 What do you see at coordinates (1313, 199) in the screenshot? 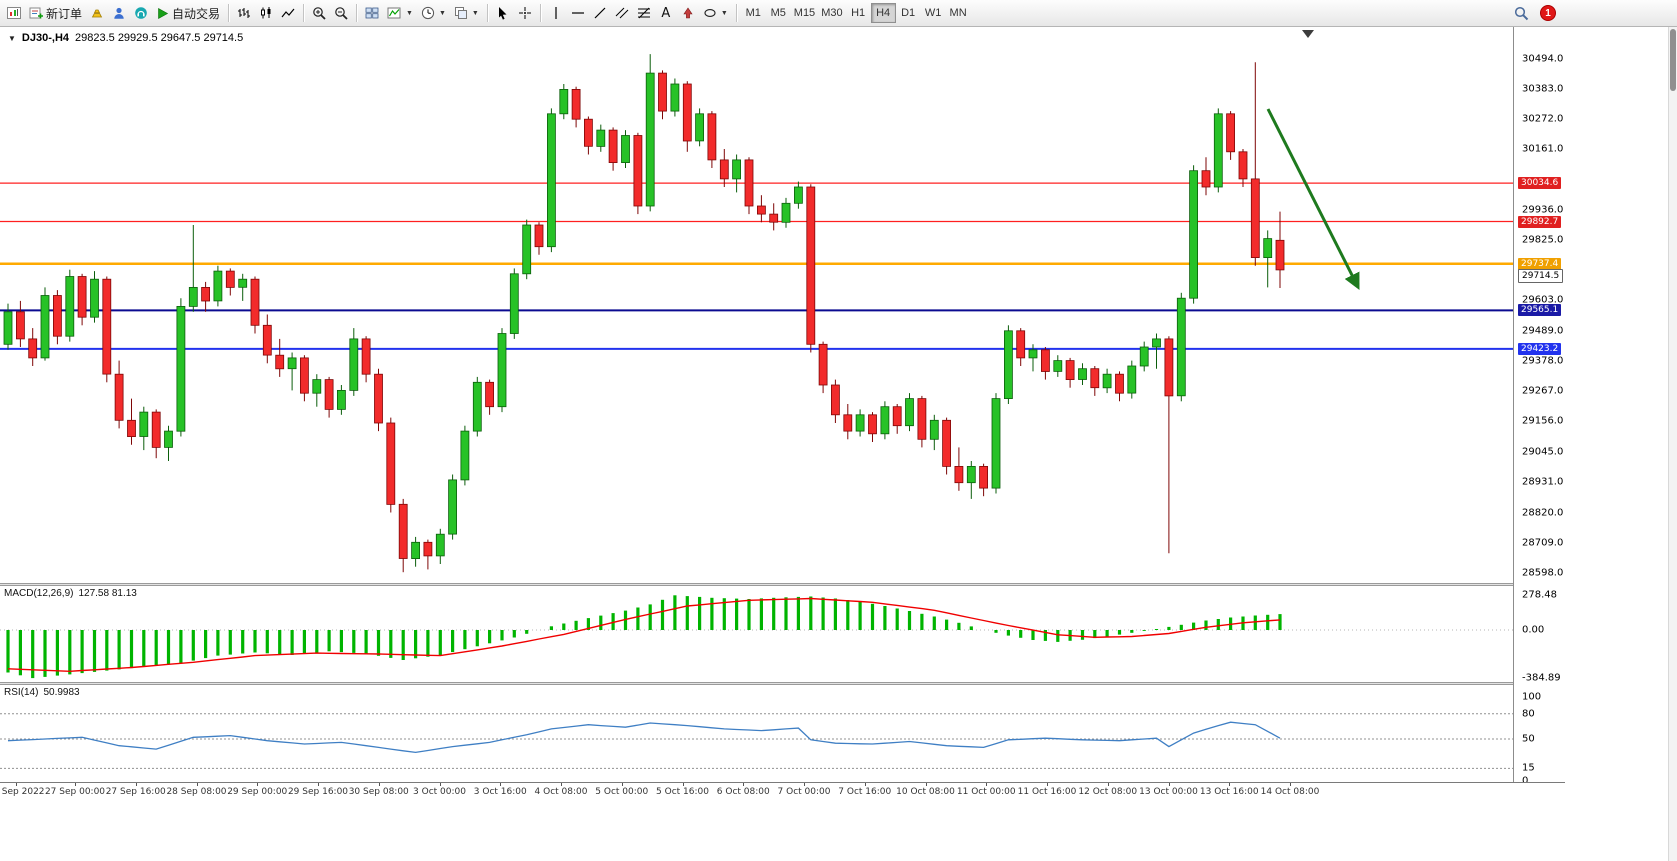
I see `trend-arrow` at bounding box center [1313, 199].